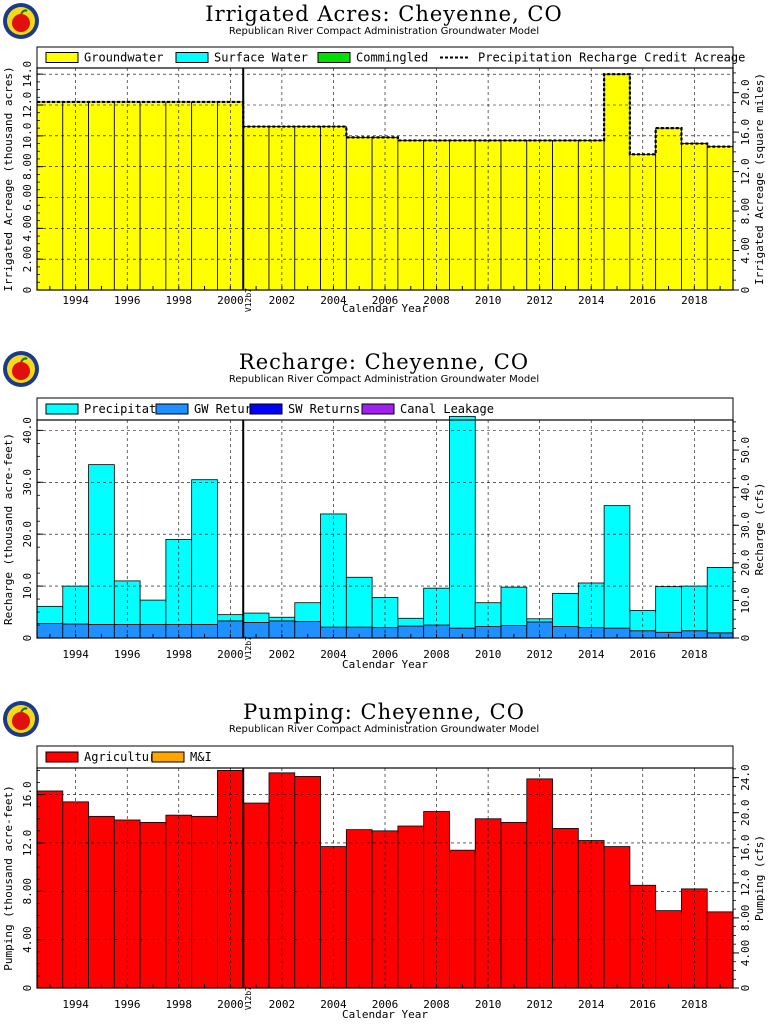 The width and height of the screenshot is (768, 1024). I want to click on legend-label: M&I, so click(201, 757).